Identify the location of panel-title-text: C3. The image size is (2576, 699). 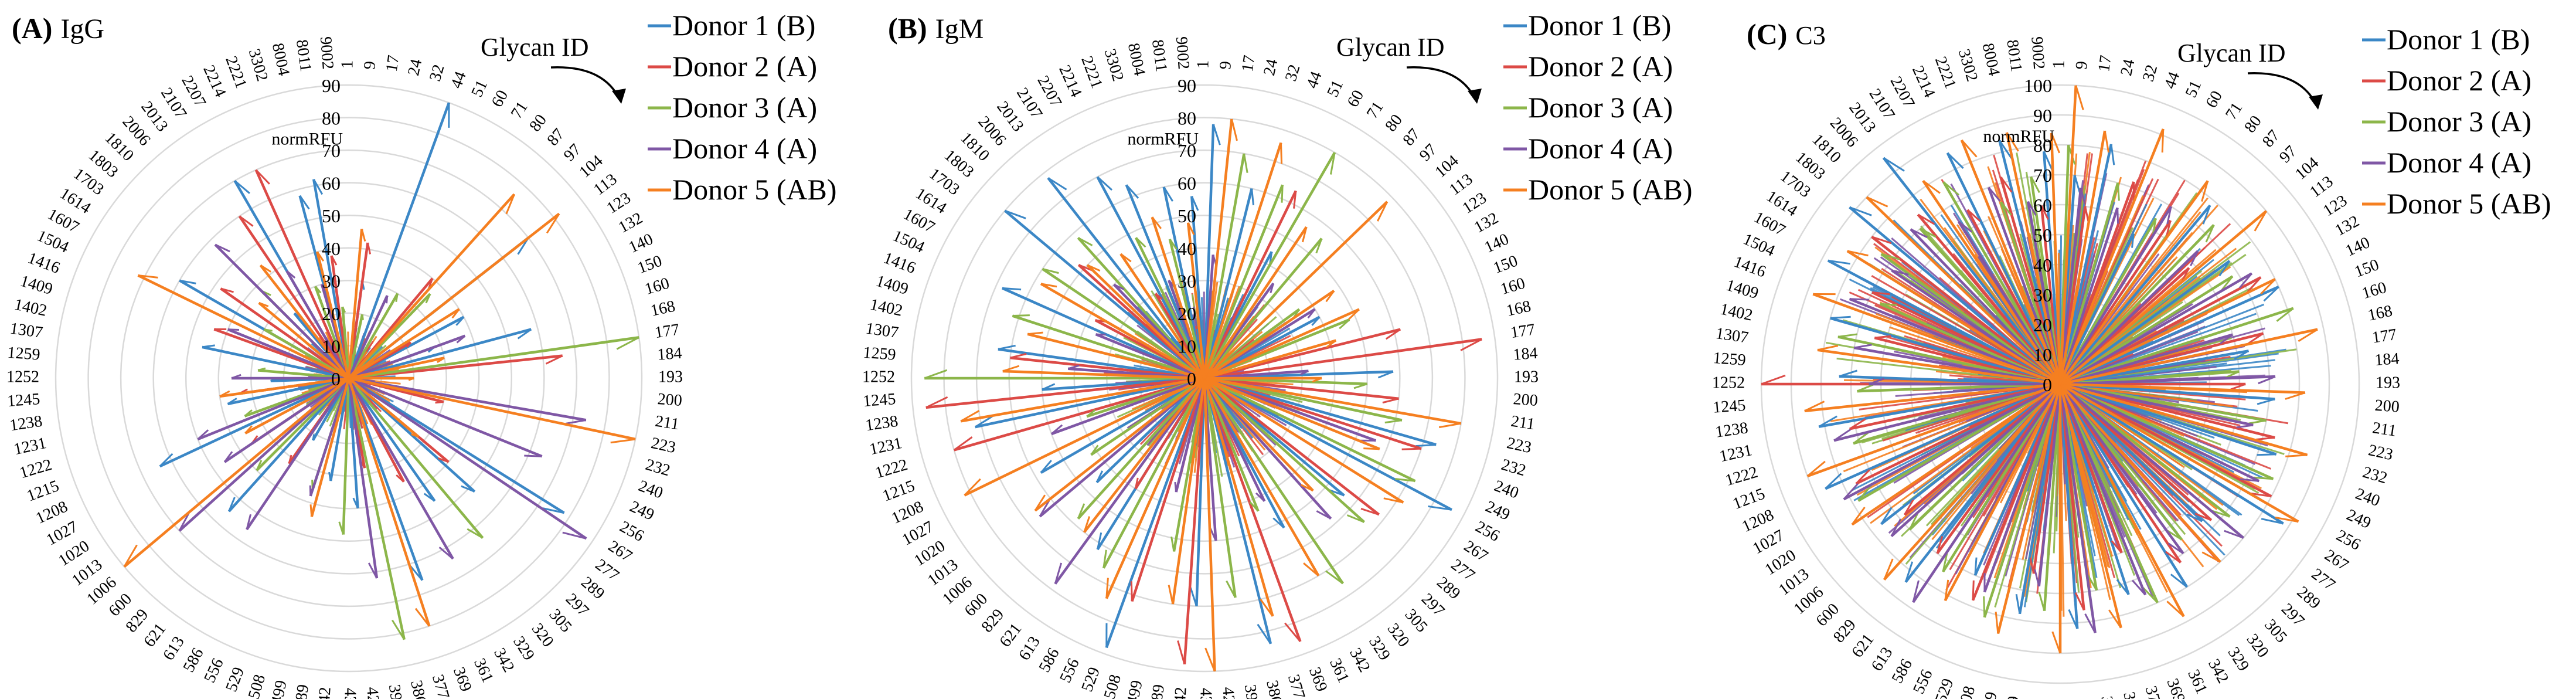
(1810, 35).